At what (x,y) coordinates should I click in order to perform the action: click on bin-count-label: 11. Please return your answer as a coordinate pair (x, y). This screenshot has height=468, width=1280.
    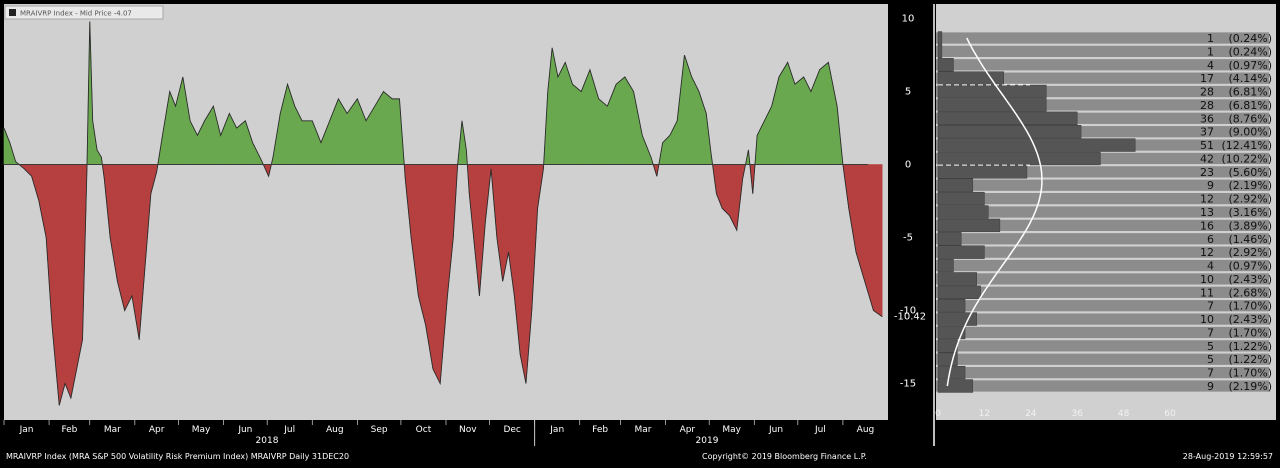
    Looking at the image, I should click on (1207, 292).